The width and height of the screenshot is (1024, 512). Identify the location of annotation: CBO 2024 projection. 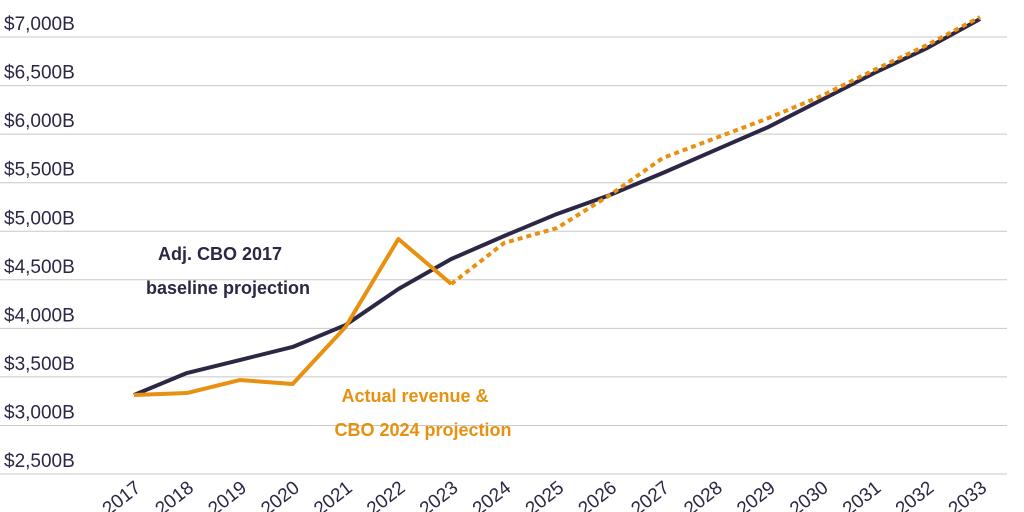
(422, 430).